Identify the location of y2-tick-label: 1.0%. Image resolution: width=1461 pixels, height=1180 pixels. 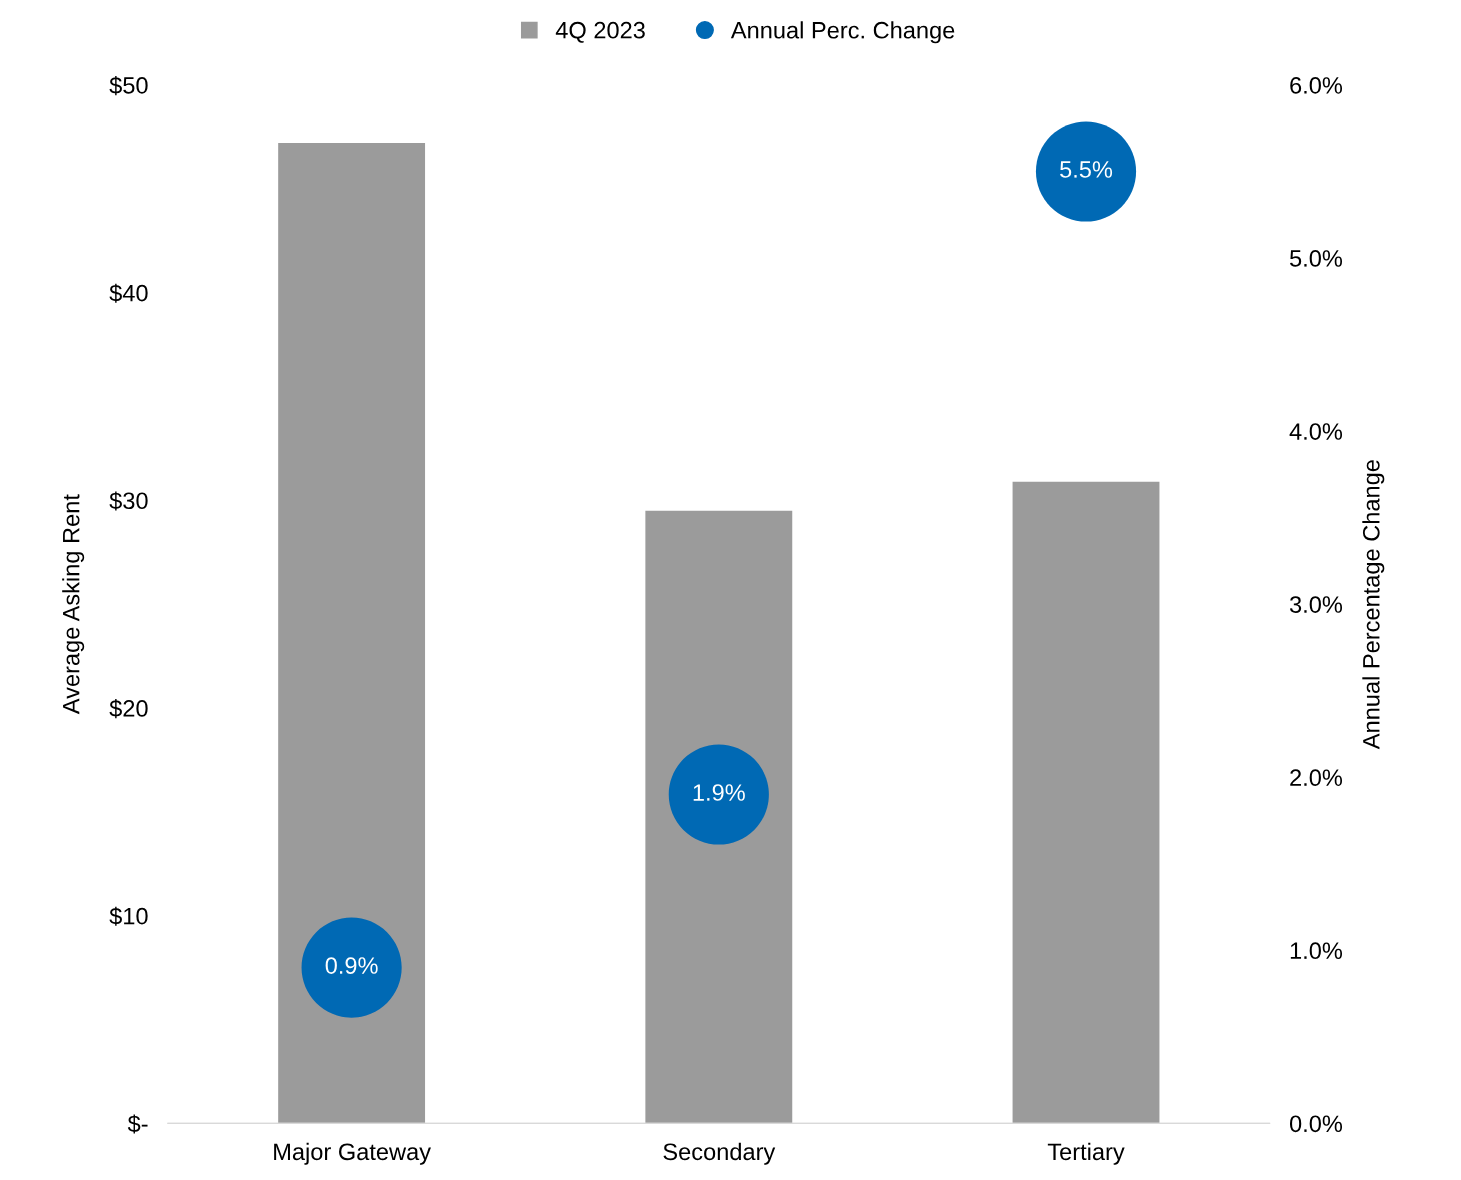
(1316, 951).